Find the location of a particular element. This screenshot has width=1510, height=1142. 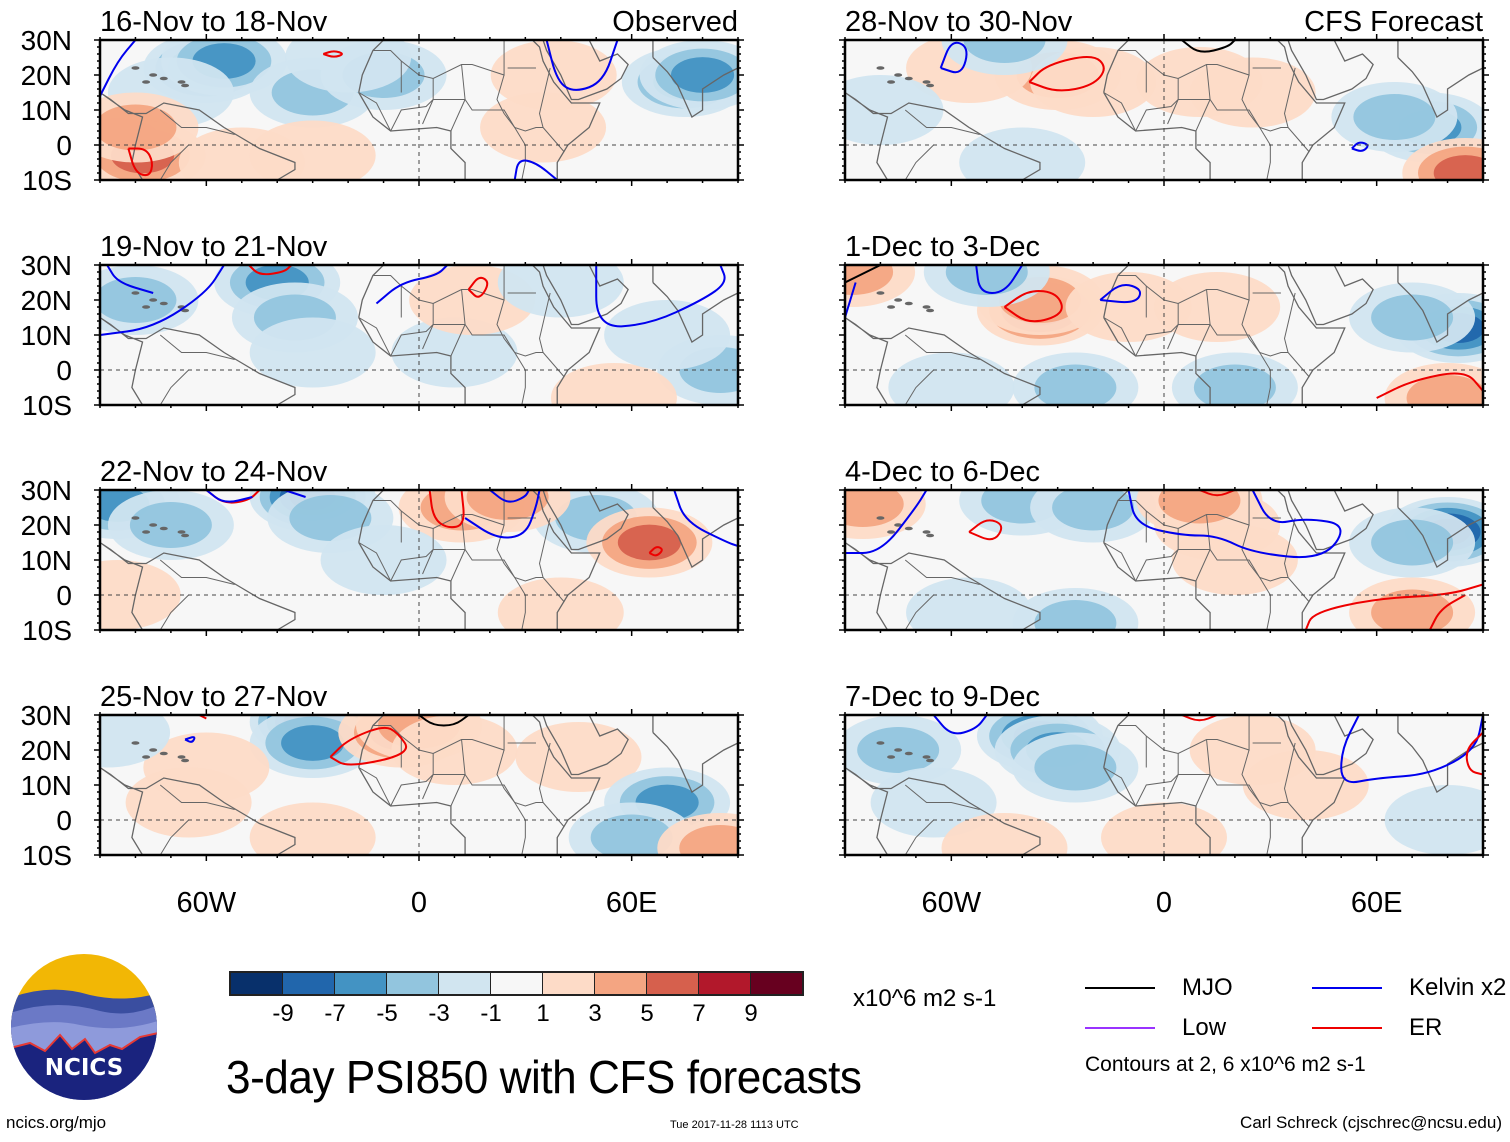

map-panel-8: 60W 0 60E 7-Dec to 9-Dec is located at coordinates (1164, 800).